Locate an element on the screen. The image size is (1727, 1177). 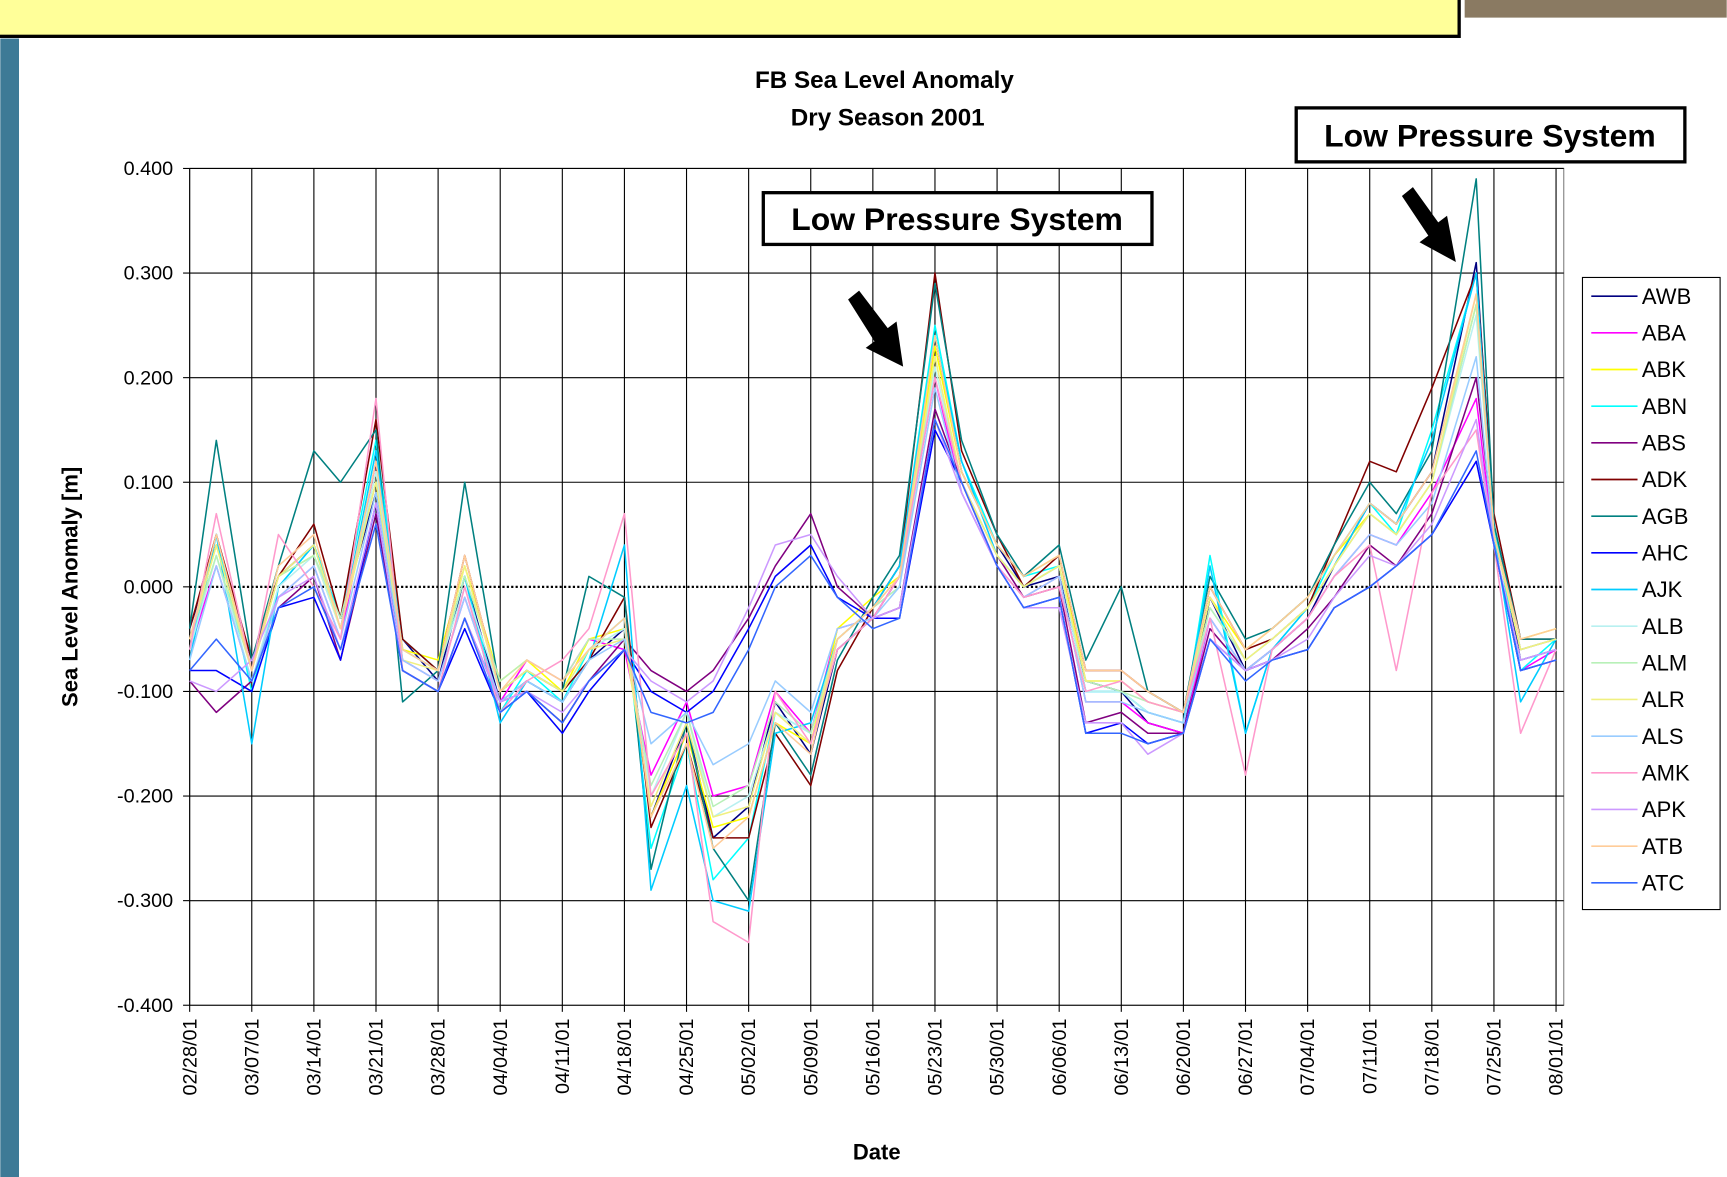
x-tick-label: 07/25/01 is located at coordinates (1495, 1056).